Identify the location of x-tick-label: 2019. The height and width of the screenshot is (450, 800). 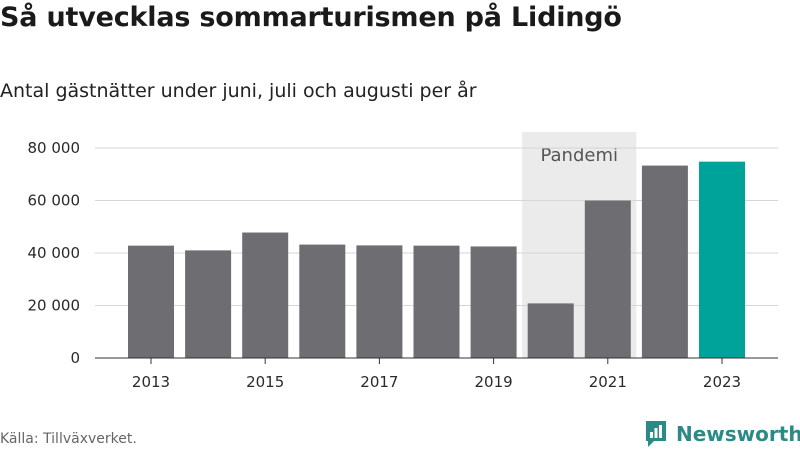
(494, 382).